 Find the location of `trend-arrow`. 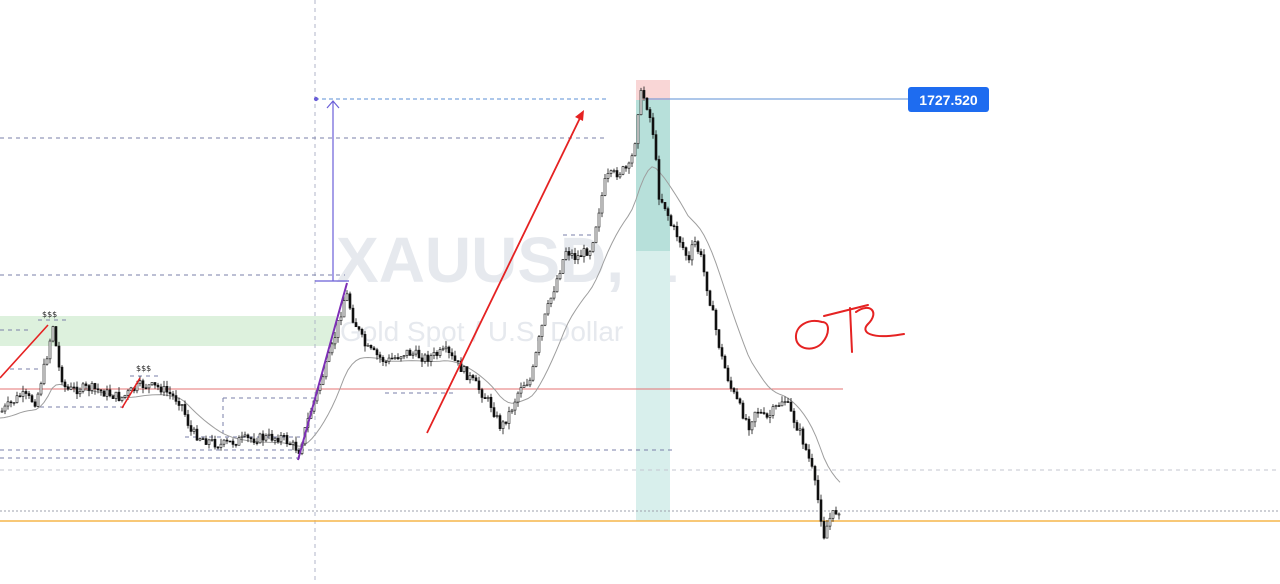

trend-arrow is located at coordinates (505, 272).